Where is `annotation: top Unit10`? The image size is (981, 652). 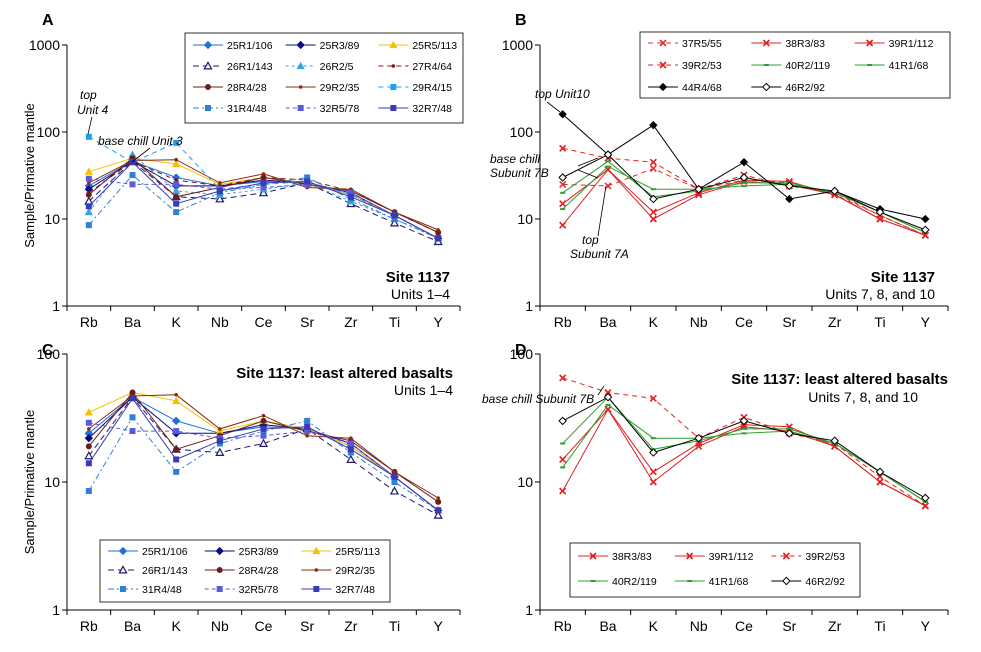 annotation: top Unit10 is located at coordinates (562, 94).